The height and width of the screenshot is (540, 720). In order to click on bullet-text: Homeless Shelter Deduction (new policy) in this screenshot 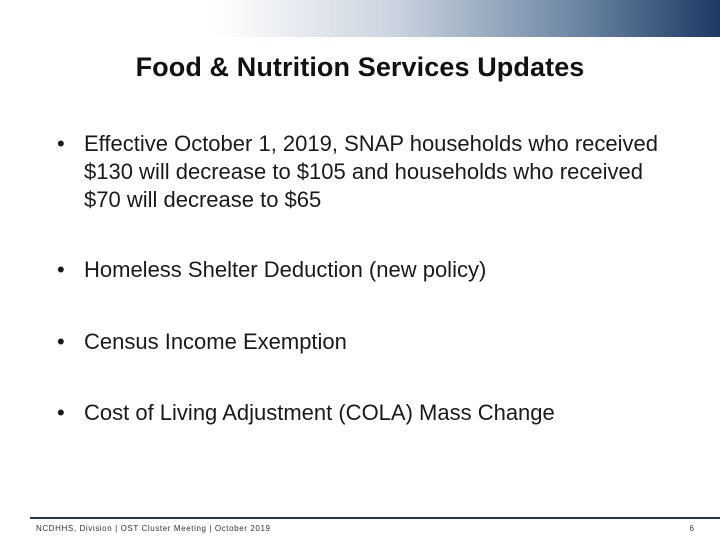, I will do `click(285, 269)`.